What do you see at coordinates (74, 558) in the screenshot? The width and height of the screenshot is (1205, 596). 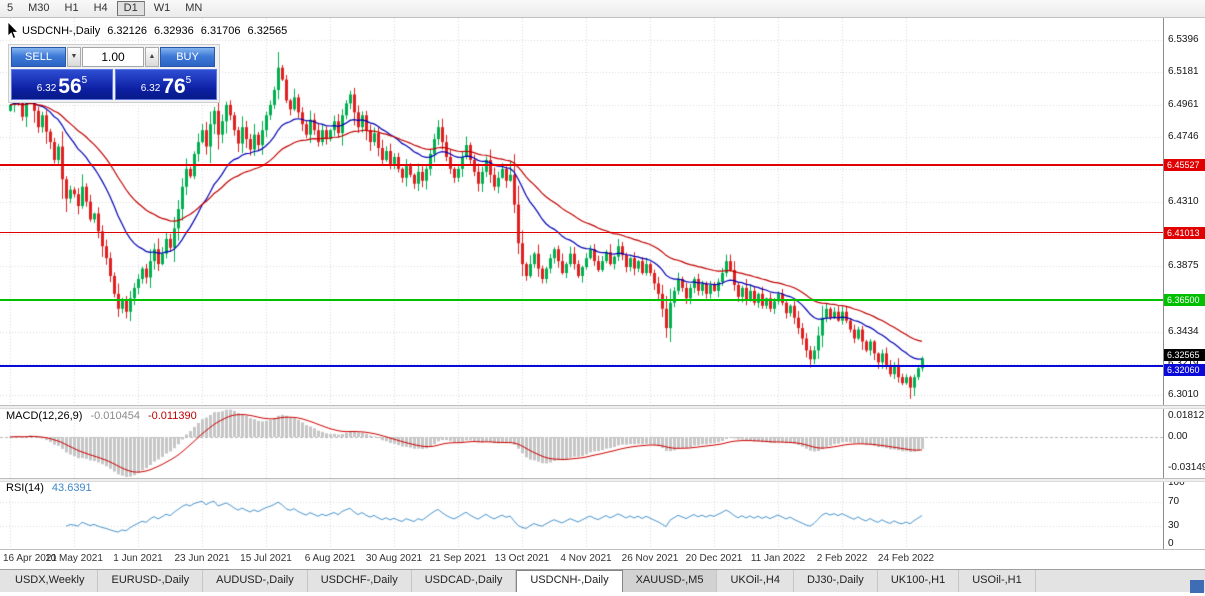 I see `date-label: 10 May 2021` at bounding box center [74, 558].